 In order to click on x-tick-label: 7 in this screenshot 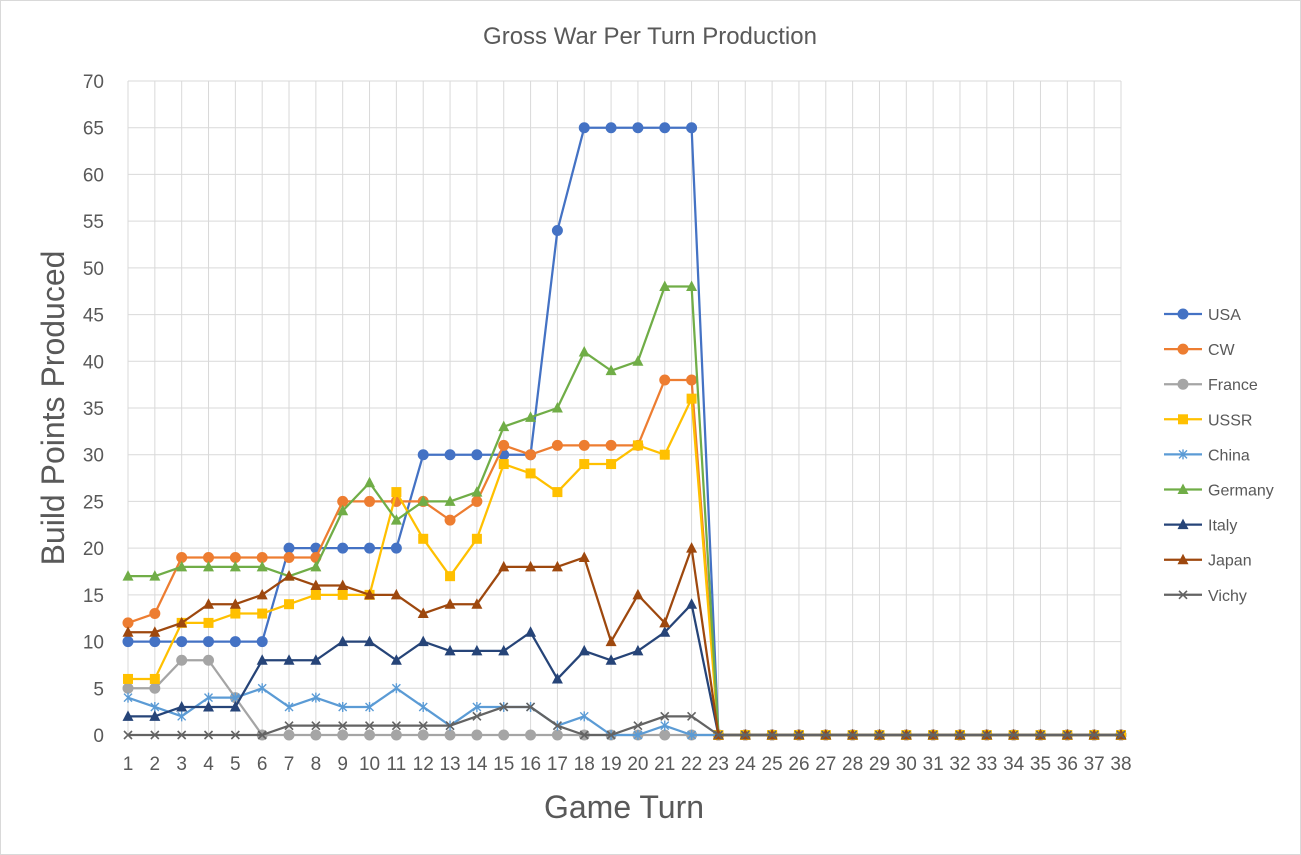, I will do `click(289, 764)`.